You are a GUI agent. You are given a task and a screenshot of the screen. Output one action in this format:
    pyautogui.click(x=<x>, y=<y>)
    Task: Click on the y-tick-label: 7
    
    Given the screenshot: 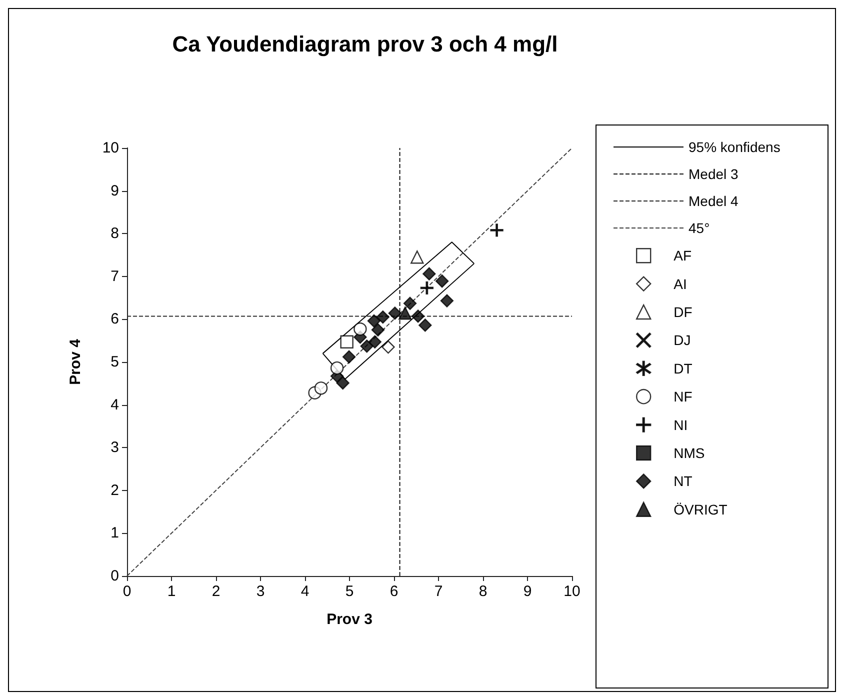 What is the action you would take?
    pyautogui.click(x=114, y=276)
    